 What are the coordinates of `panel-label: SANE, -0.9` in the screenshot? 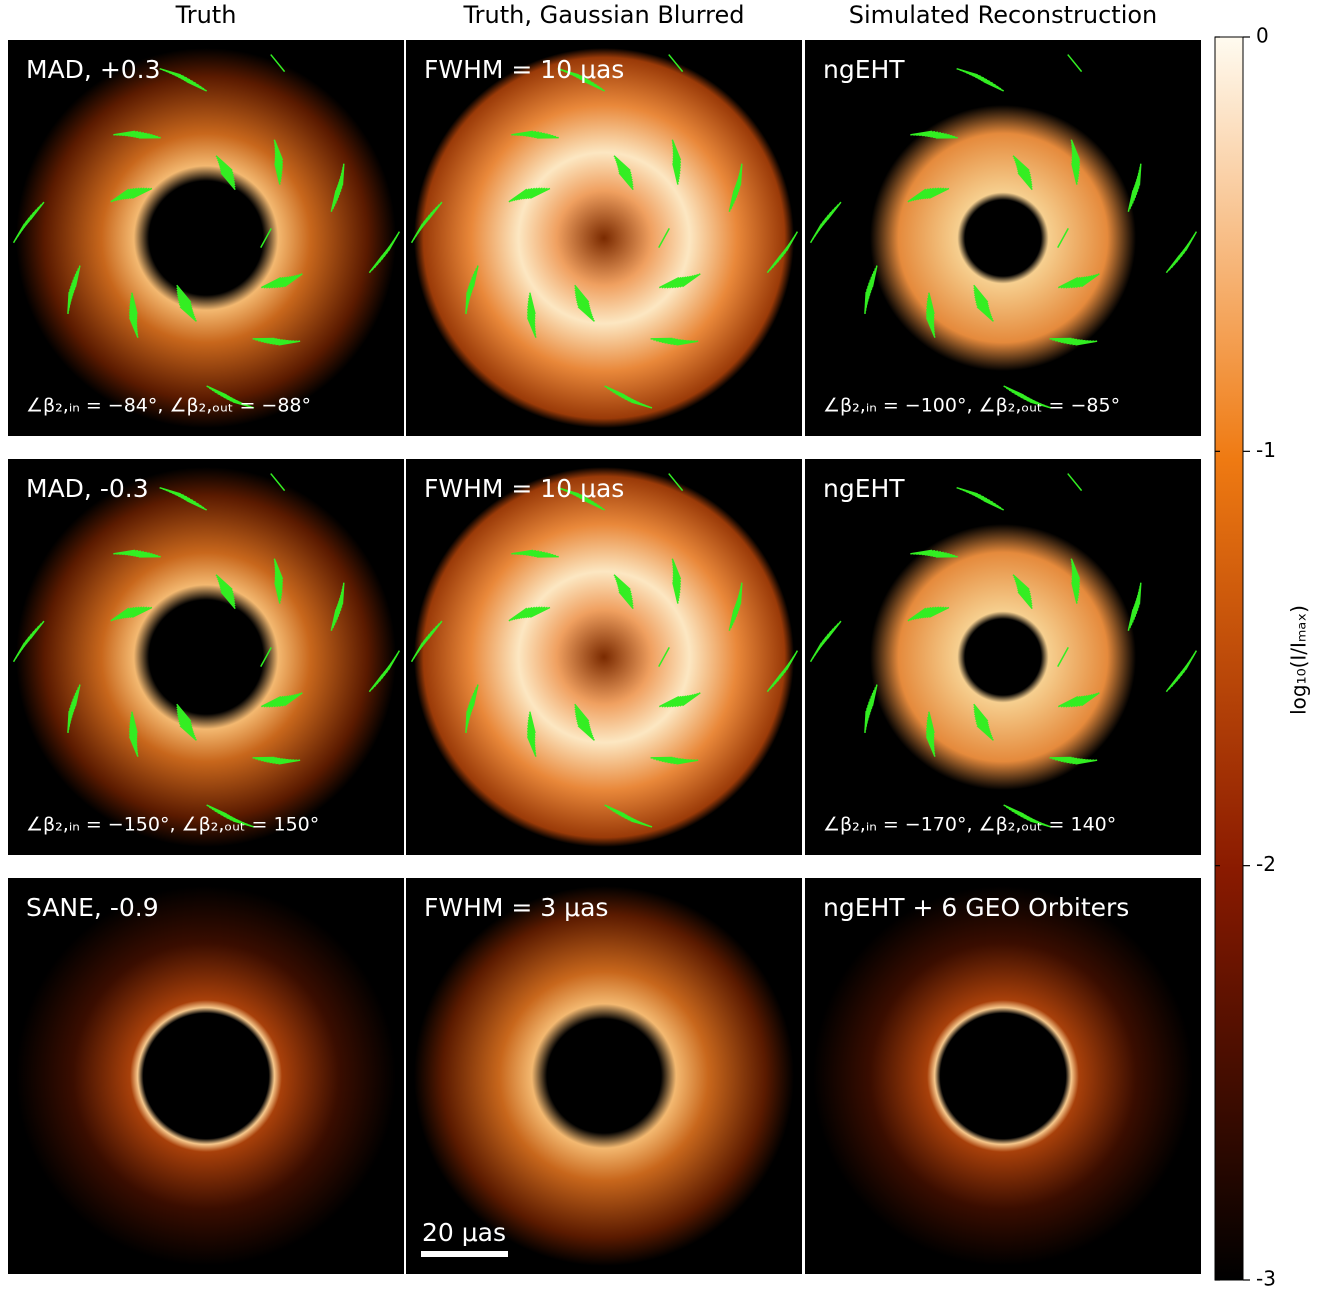 It's located at (92, 907).